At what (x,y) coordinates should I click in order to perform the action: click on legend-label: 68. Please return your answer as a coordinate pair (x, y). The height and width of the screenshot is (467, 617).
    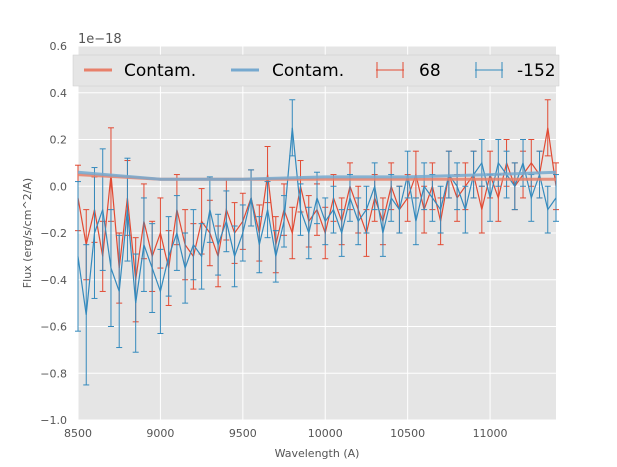
    Looking at the image, I should click on (430, 71).